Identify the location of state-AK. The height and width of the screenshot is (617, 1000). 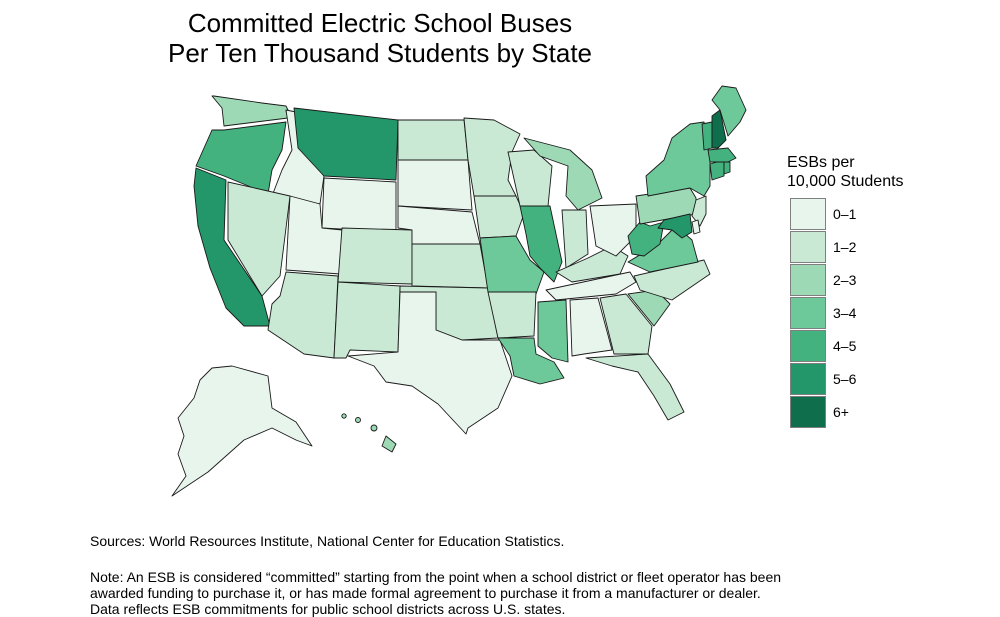
(242, 431).